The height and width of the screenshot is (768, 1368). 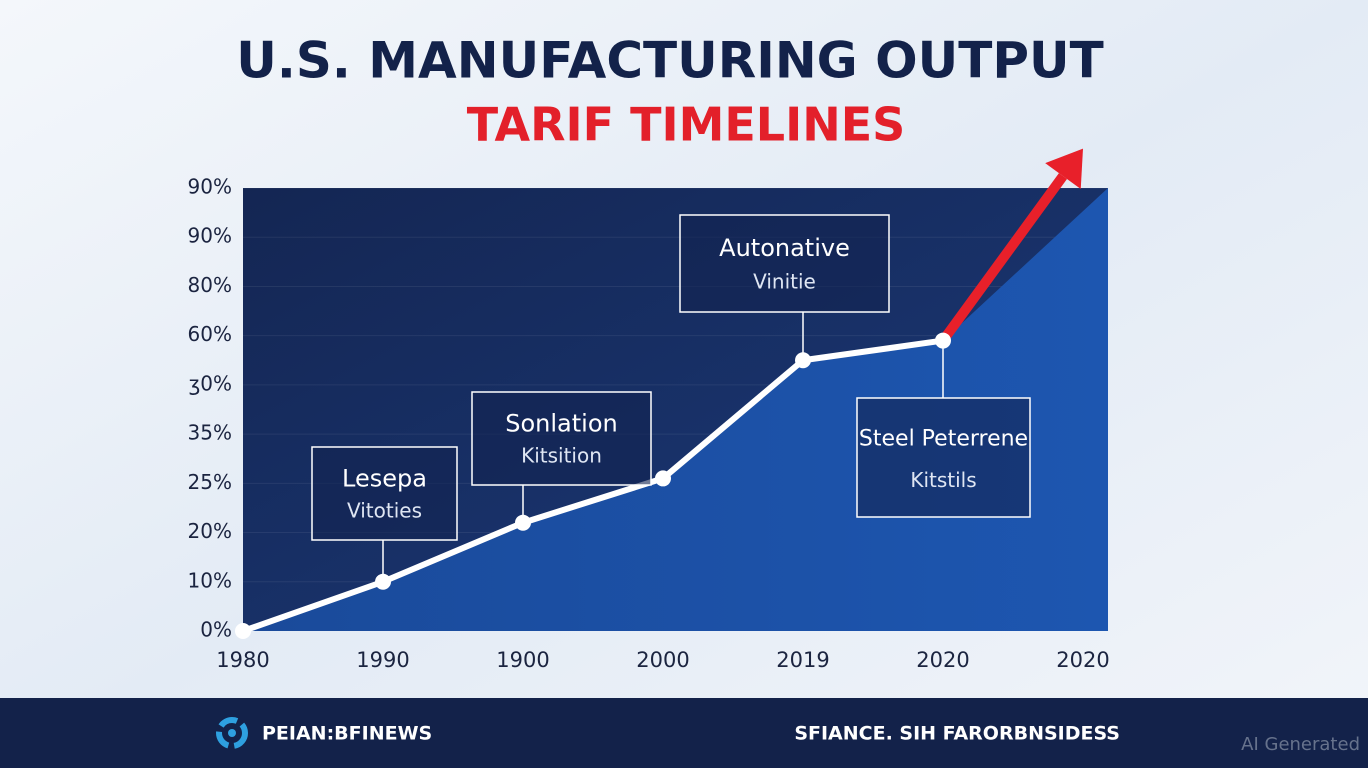 I want to click on annotation-subtitle: Kitsition, so click(x=561, y=456).